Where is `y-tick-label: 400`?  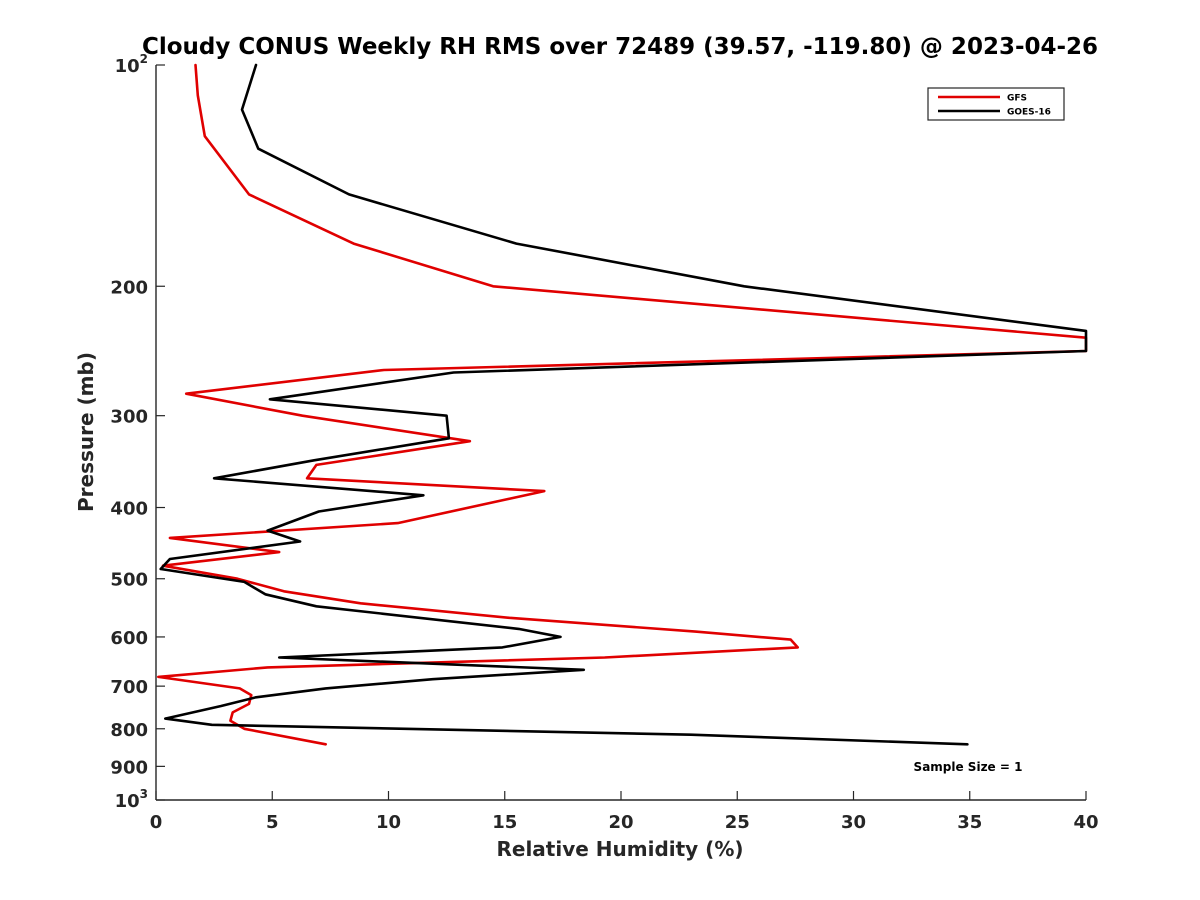 y-tick-label: 400 is located at coordinates (129, 509).